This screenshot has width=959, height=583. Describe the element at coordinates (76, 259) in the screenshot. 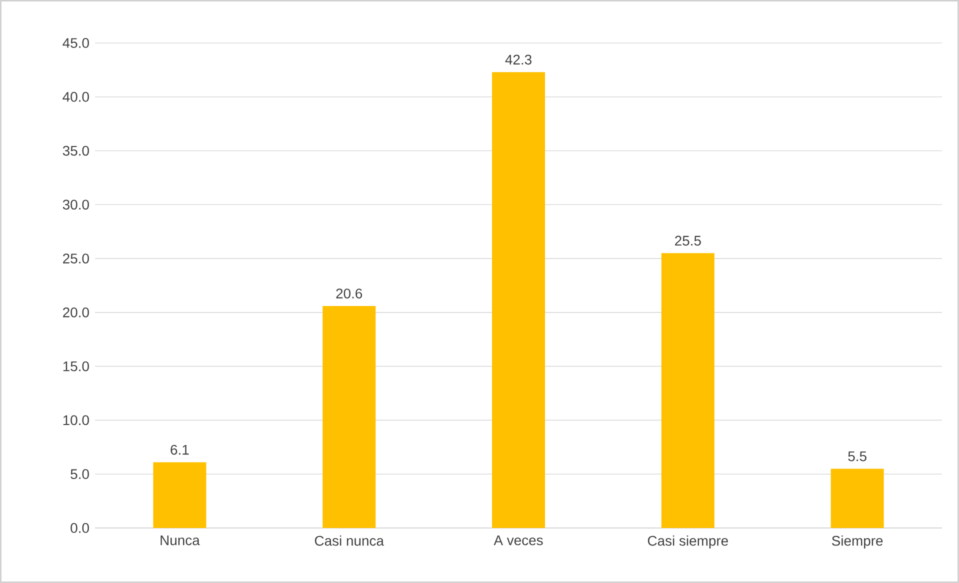

I see `y-tick-label: 25.0` at that location.